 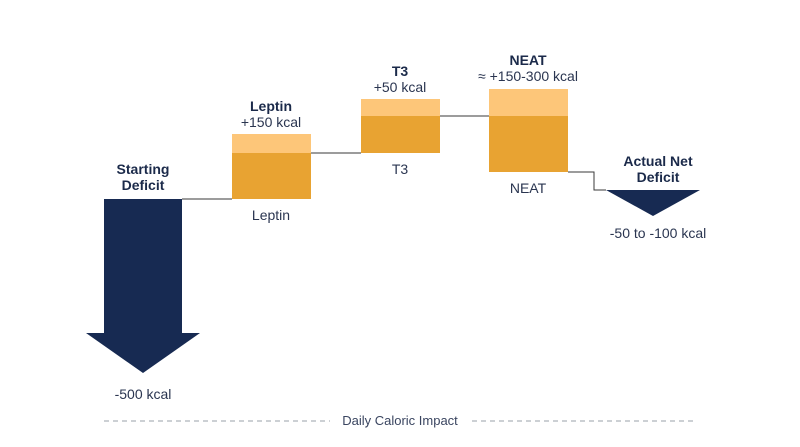 What do you see at coordinates (143, 169) in the screenshot?
I see `starting-deficit-title-line1: Starting` at bounding box center [143, 169].